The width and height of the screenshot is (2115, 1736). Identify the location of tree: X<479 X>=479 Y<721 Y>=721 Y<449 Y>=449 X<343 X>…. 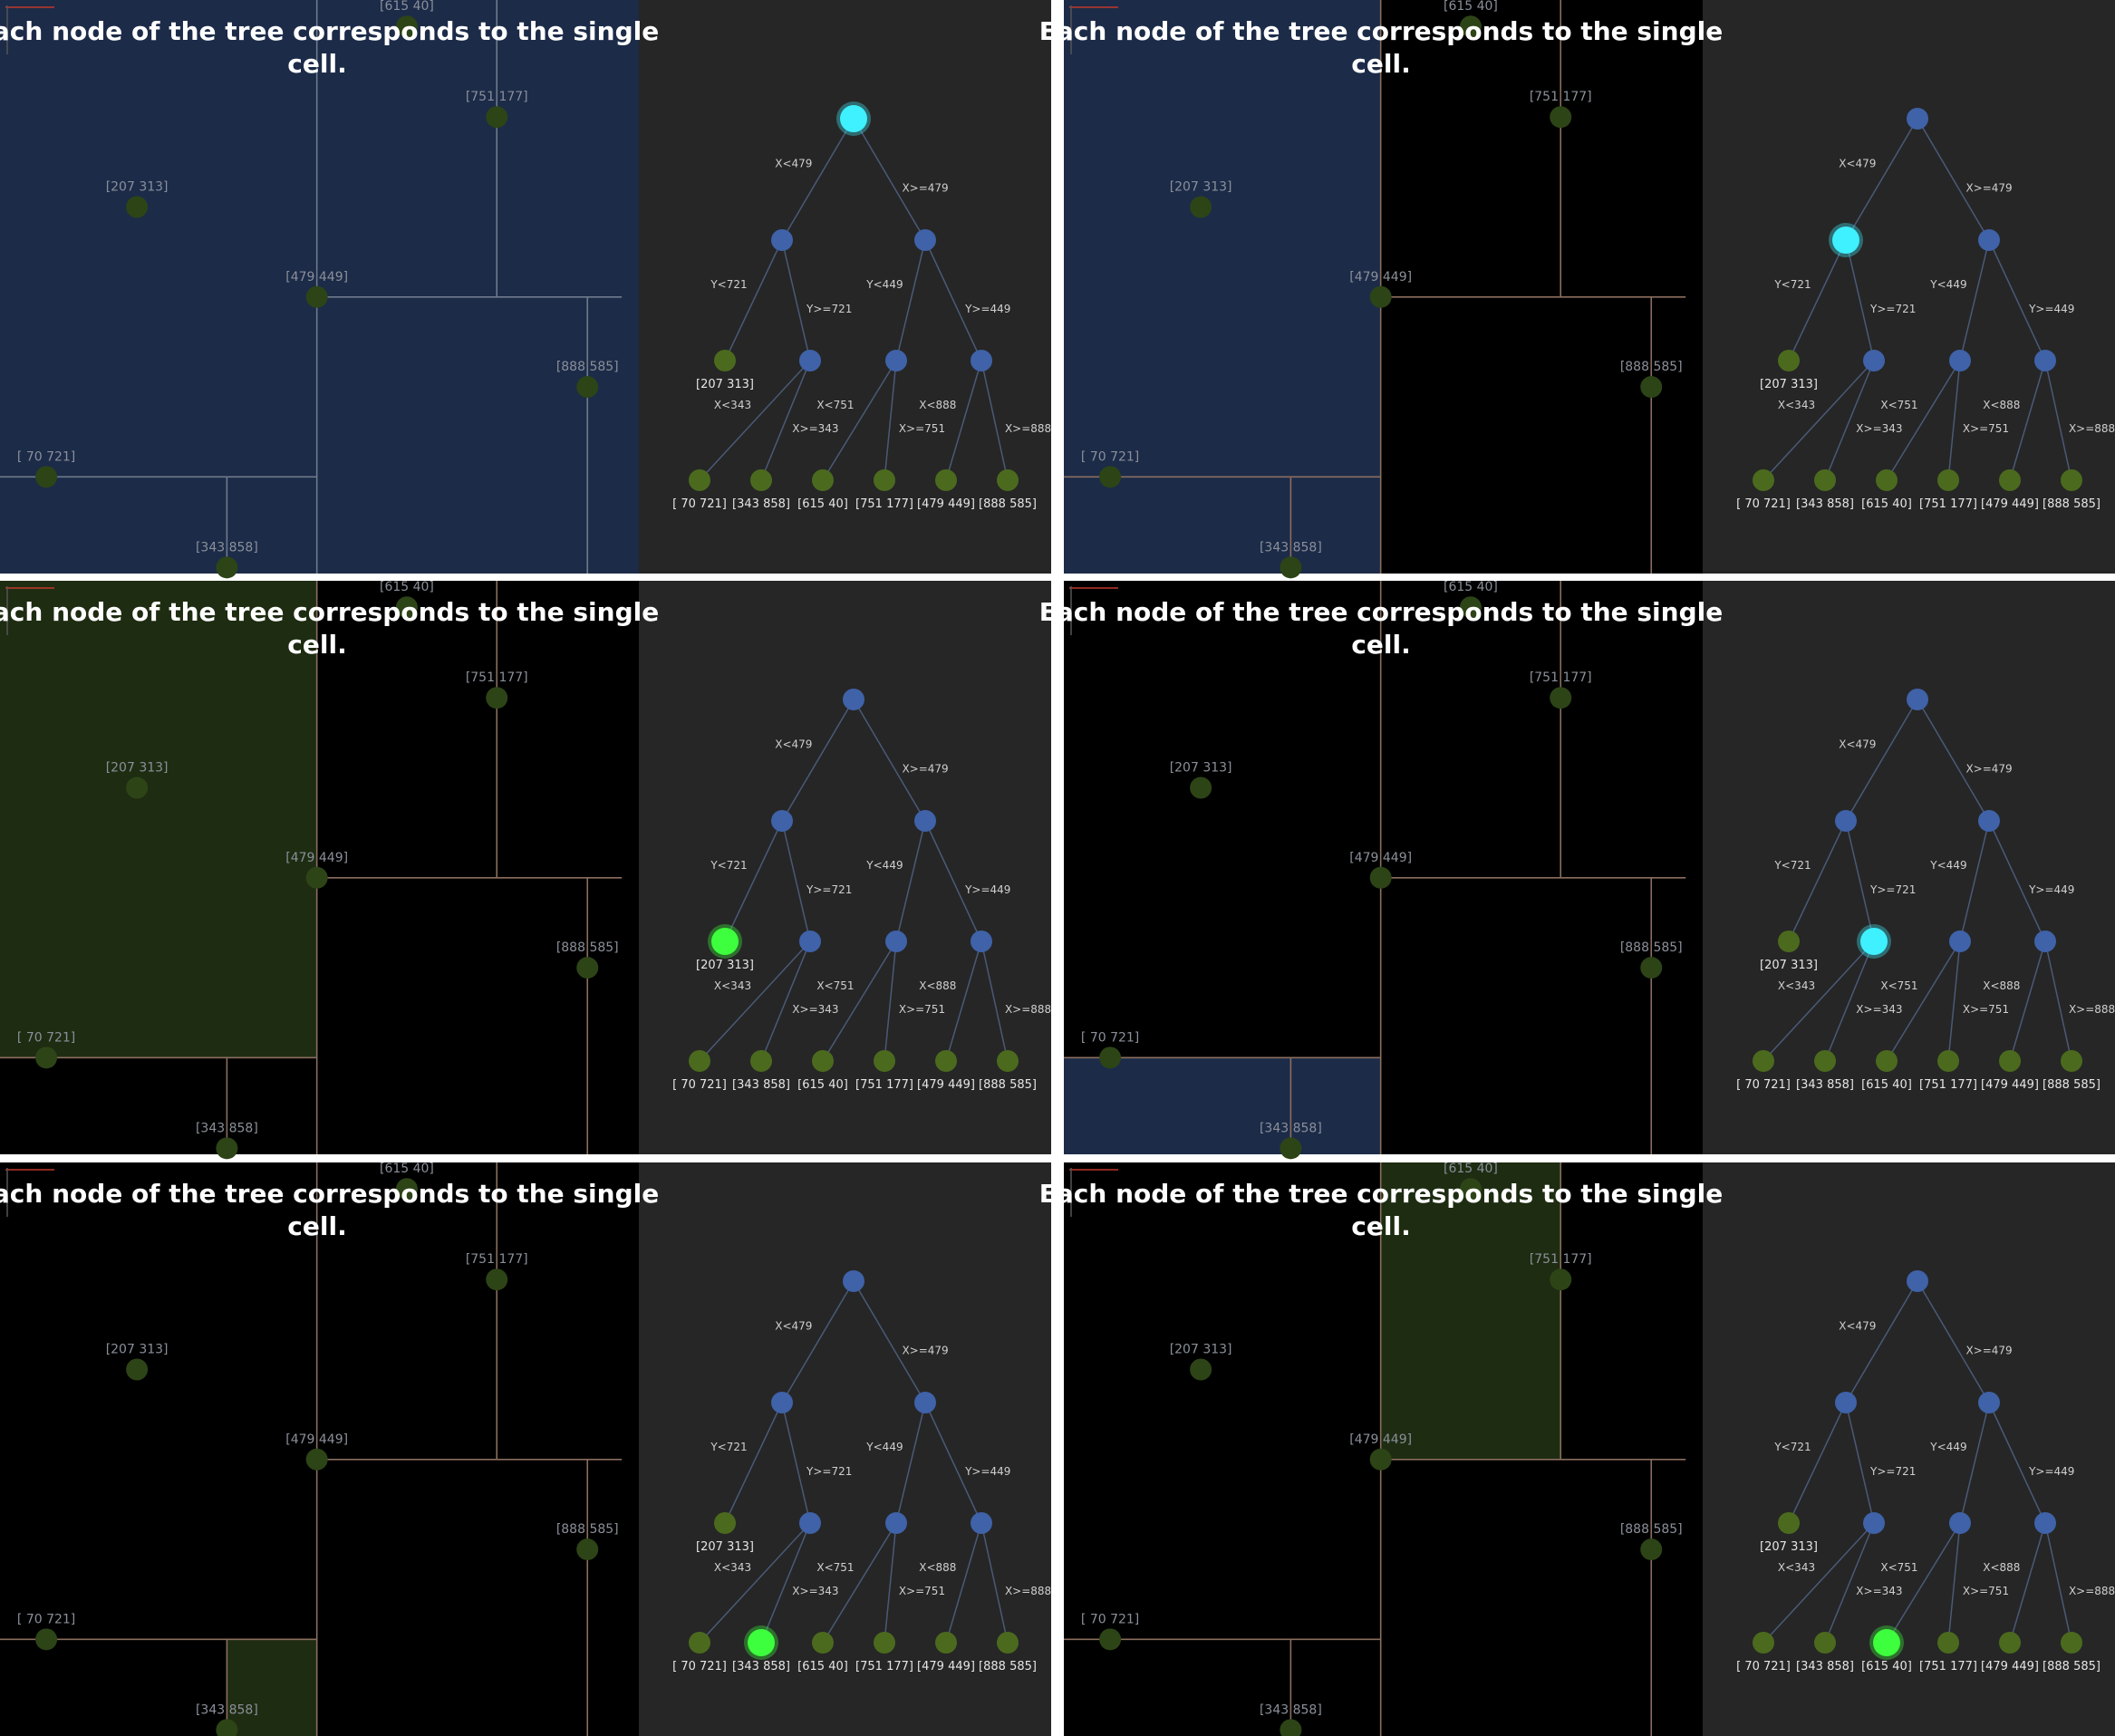
(862, 1471).